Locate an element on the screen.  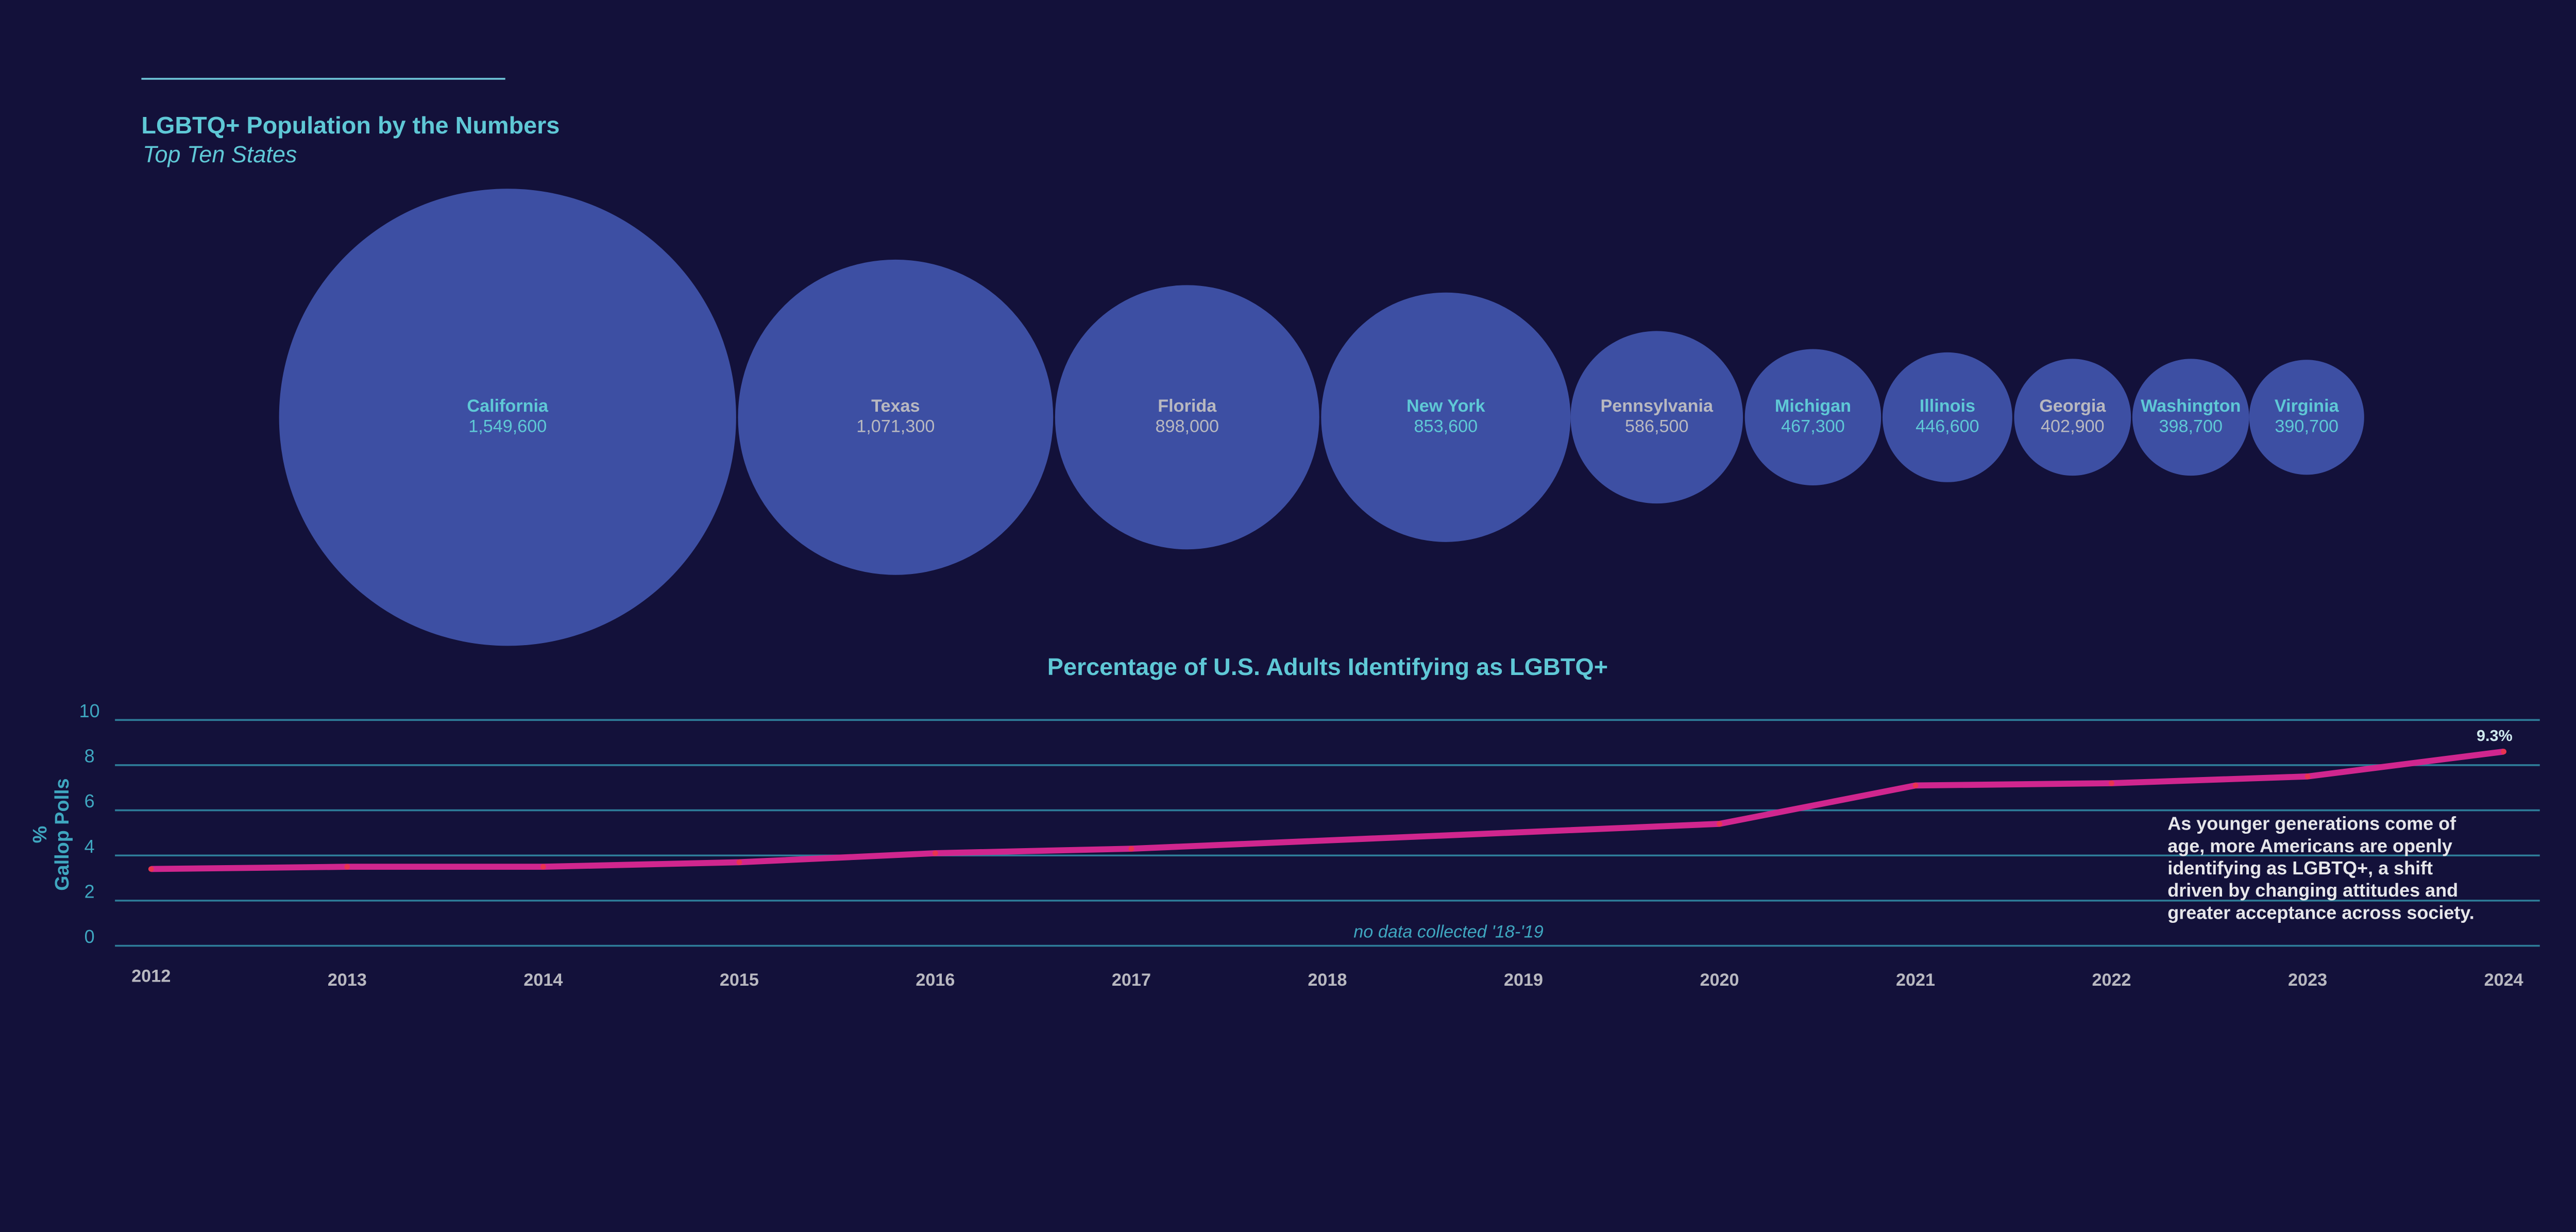
state-value: 1,071,300 is located at coordinates (895, 426).